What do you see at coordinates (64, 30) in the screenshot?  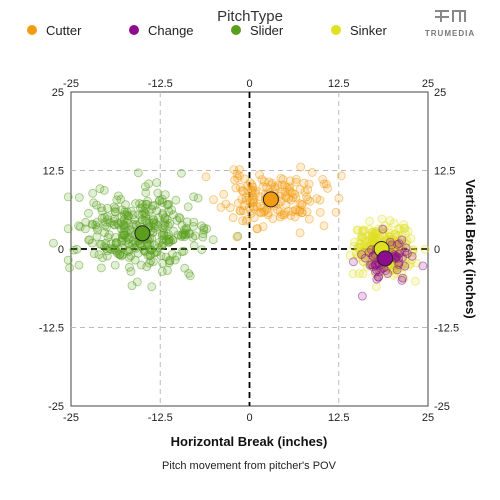 I see `legend-label: Cutter` at bounding box center [64, 30].